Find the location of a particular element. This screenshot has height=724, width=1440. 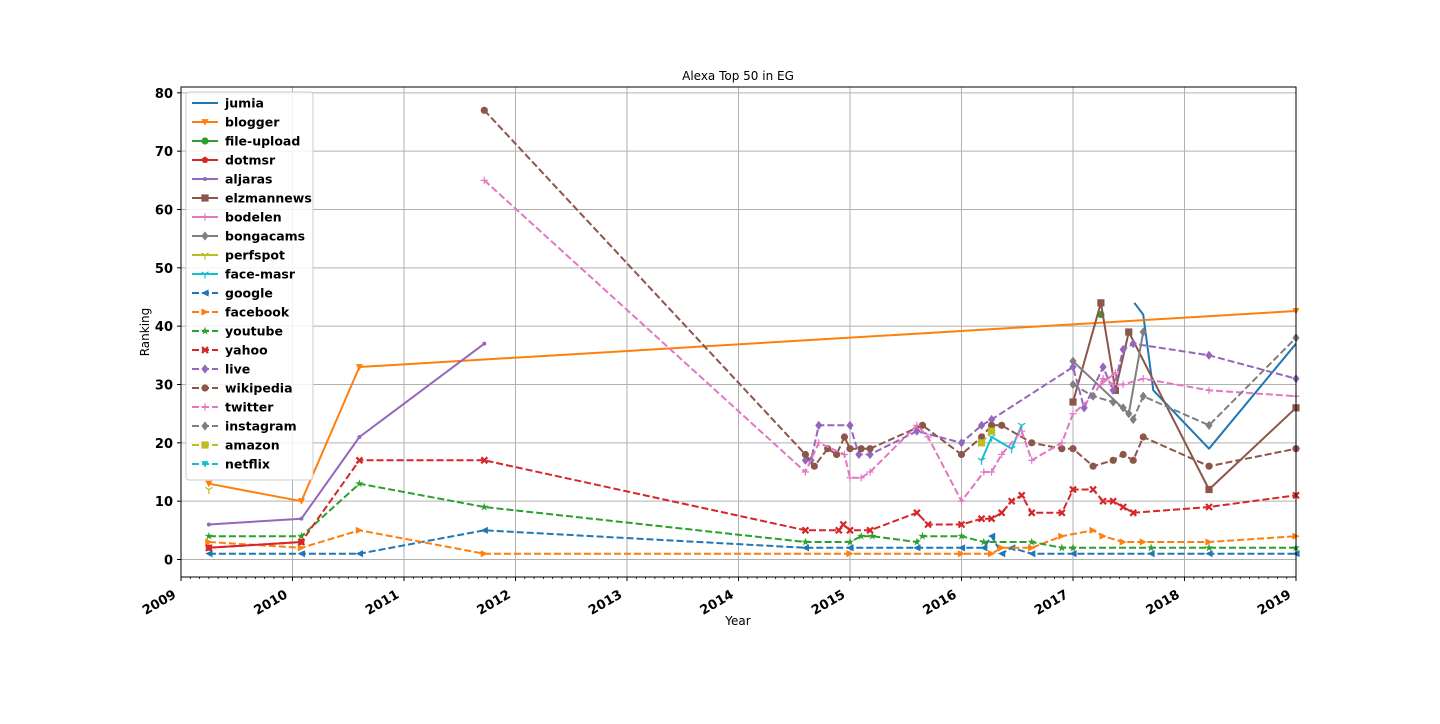

y-tick-label: 30 is located at coordinates (164, 386).